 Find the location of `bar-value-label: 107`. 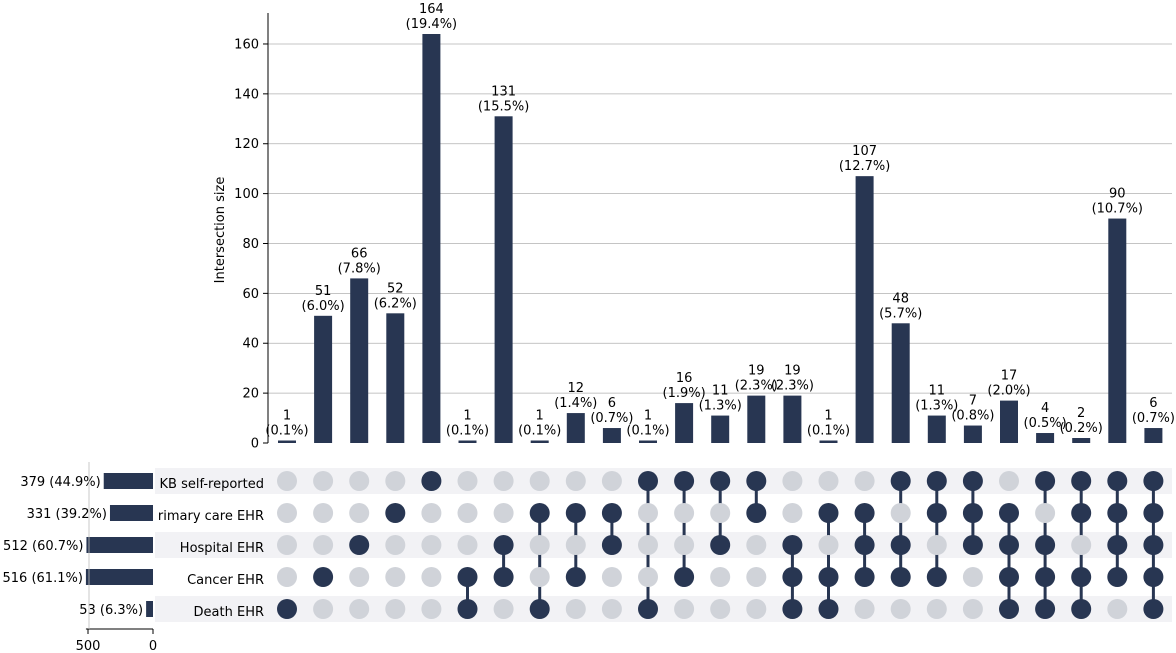

bar-value-label: 107 is located at coordinates (864, 151).